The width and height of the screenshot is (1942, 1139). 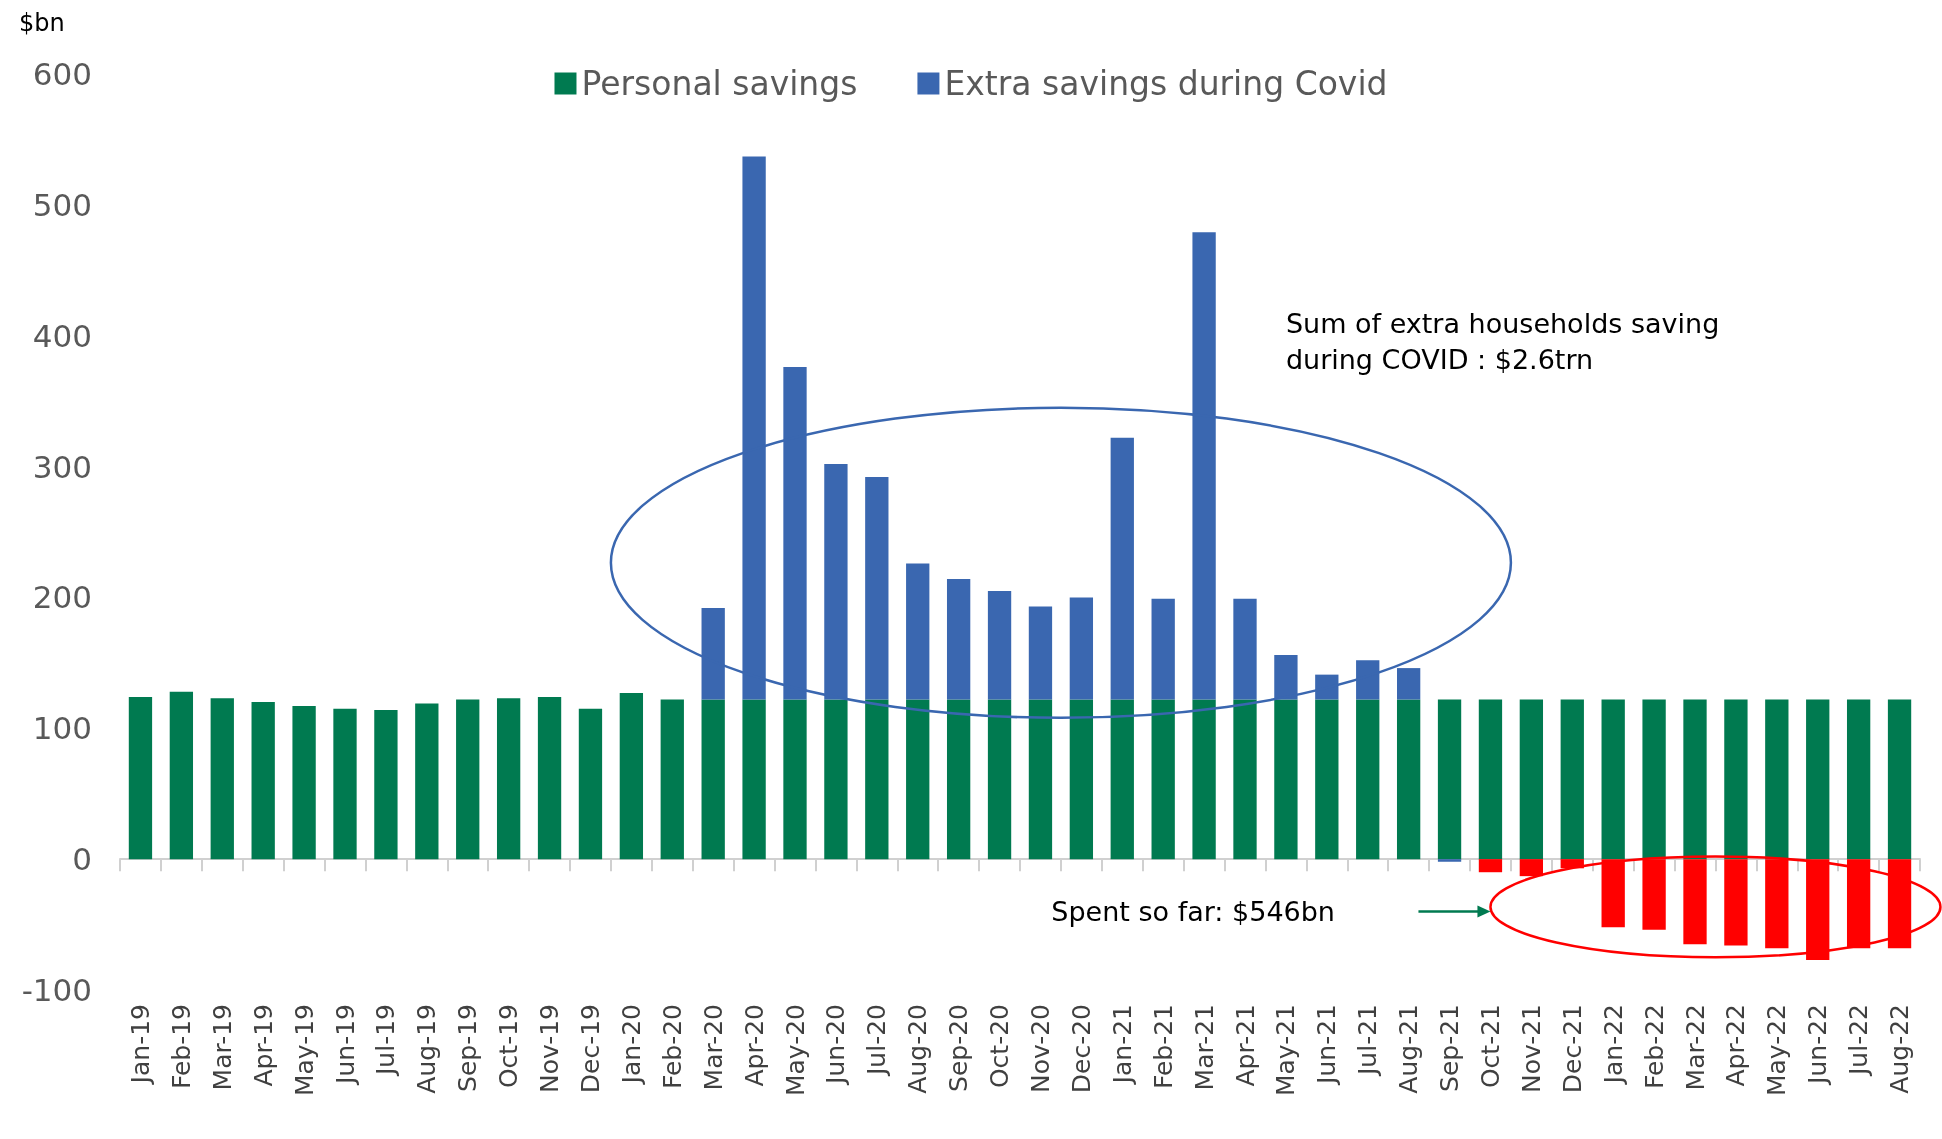 I want to click on y-tick-label: 500, so click(x=62, y=204).